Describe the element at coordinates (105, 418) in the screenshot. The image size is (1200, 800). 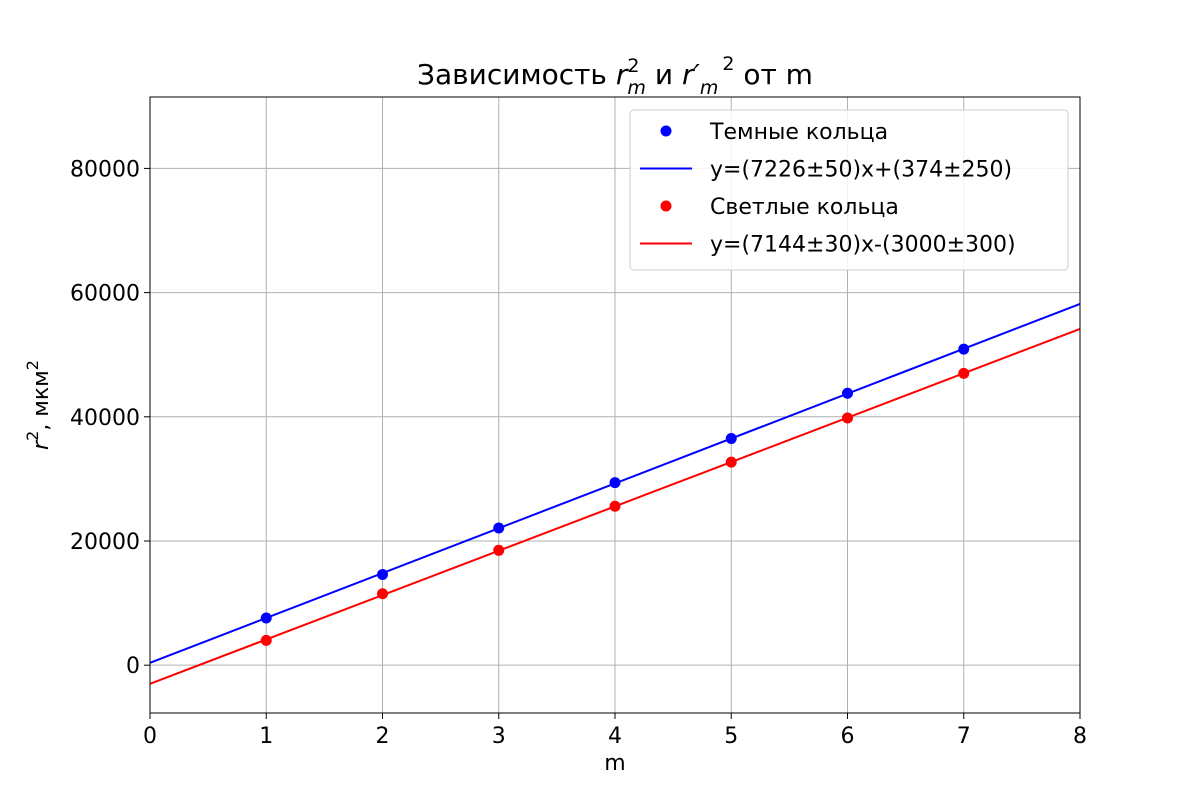
I see `y-tick-label: 40000` at that location.